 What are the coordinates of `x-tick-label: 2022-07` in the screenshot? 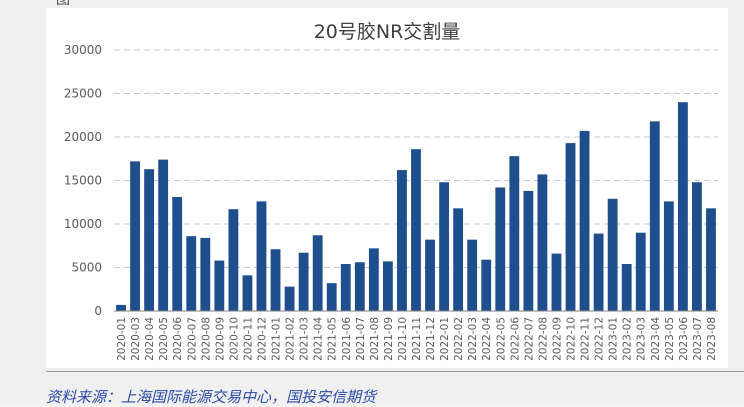 It's located at (529, 339).